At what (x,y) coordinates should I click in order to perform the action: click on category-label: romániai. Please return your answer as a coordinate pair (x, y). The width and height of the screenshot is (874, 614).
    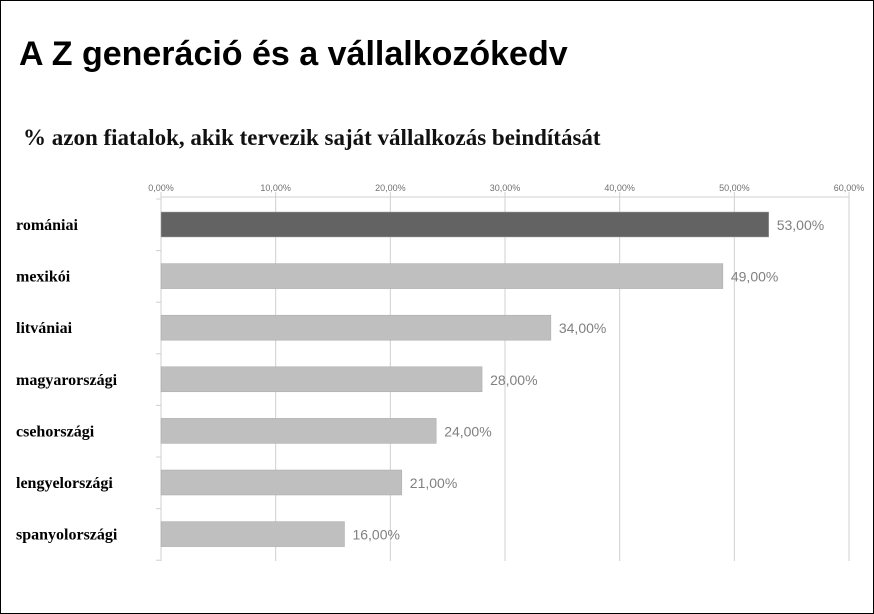
    Looking at the image, I should click on (47, 225).